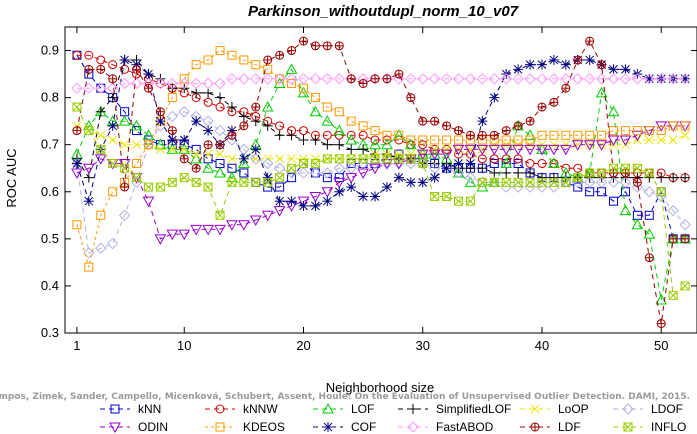 The image size is (697, 434). Describe the element at coordinates (381, 83) in the screenshot. I see `series-fastabod` at that location.